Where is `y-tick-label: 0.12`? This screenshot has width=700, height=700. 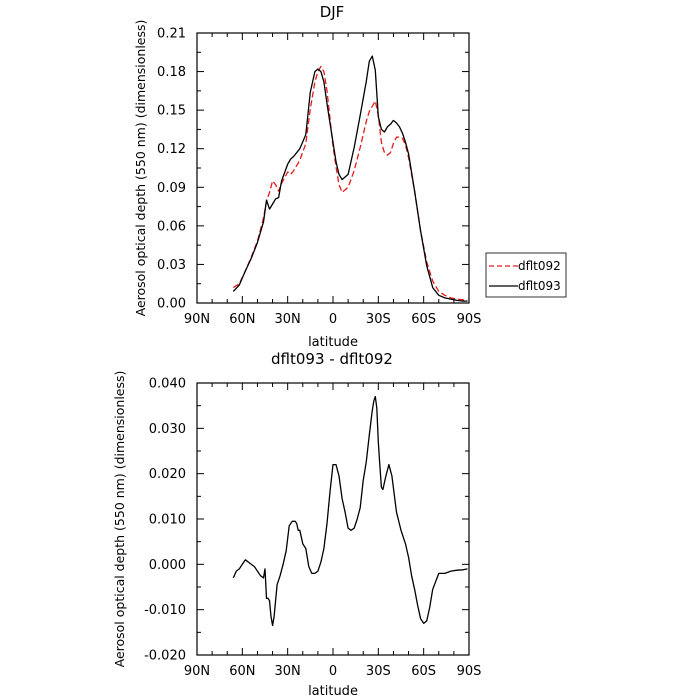 y-tick-label: 0.12 is located at coordinates (171, 149).